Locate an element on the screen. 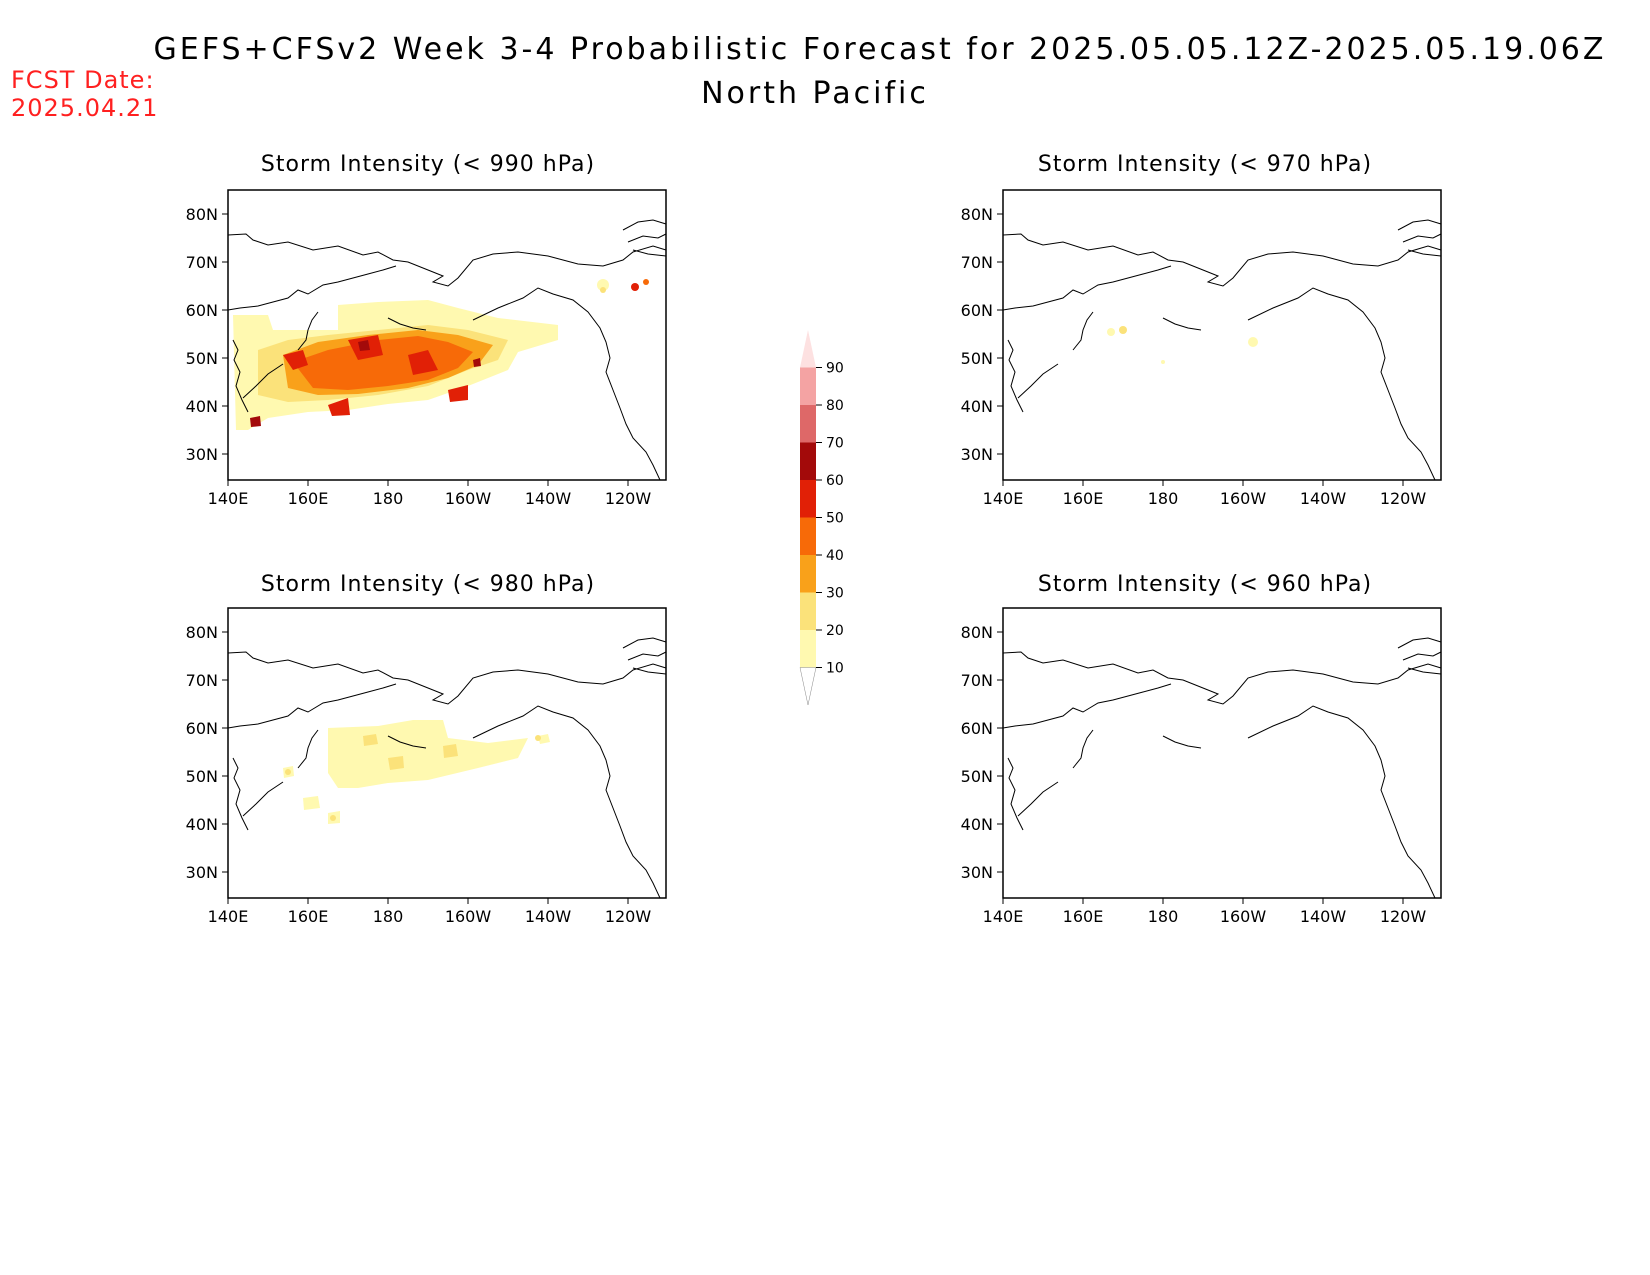 This screenshot has height=1275, width=1650. forecast-date-value: 2025.04.21 is located at coordinates (85, 108).